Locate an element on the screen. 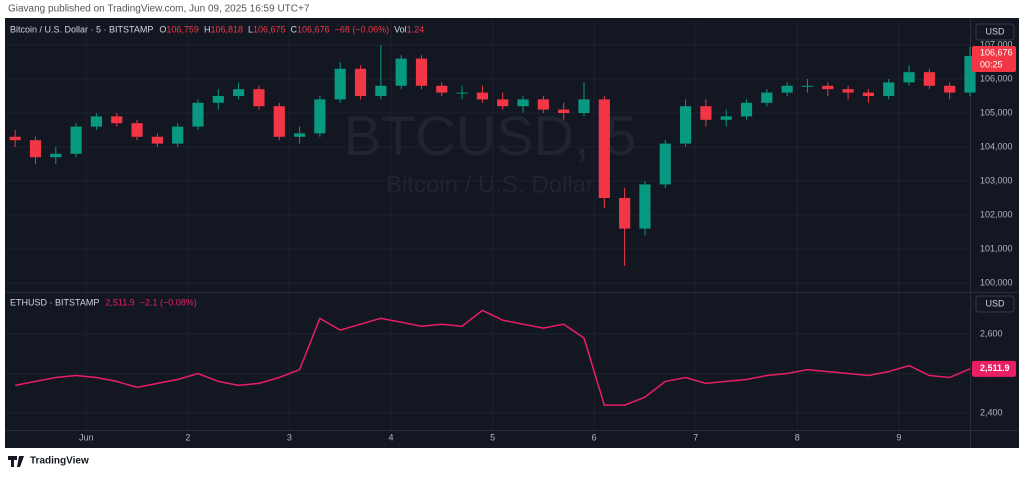  x-tick-label: 7 is located at coordinates (695, 437).